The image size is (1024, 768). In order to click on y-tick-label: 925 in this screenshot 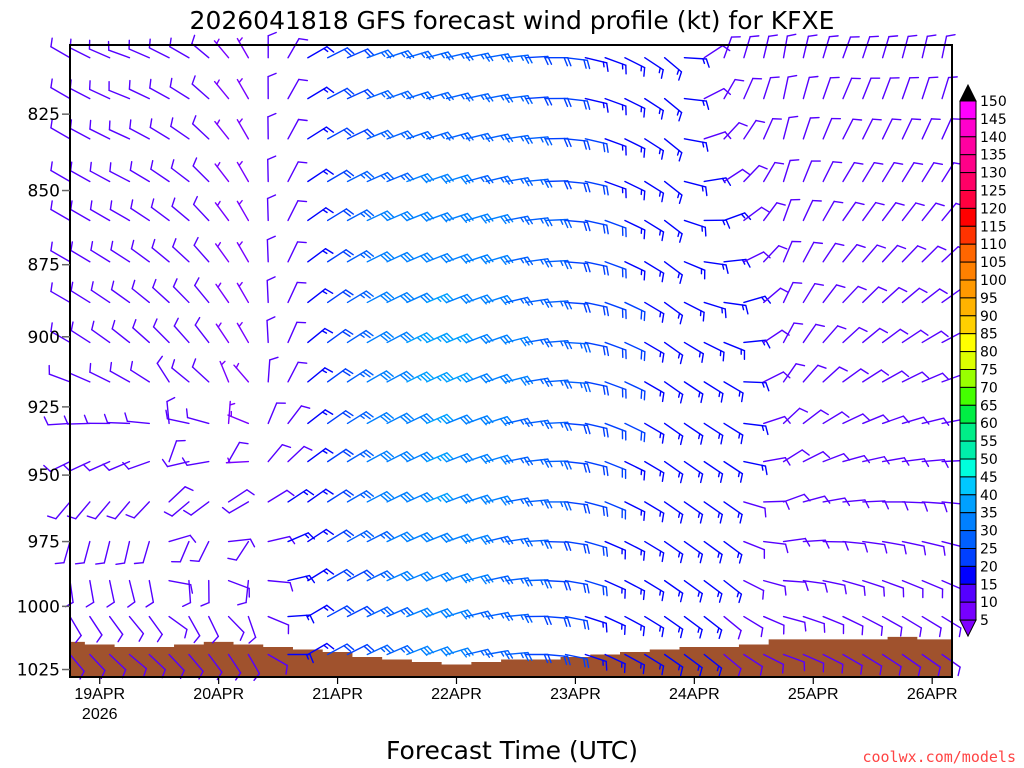, I will do `click(44, 408)`.